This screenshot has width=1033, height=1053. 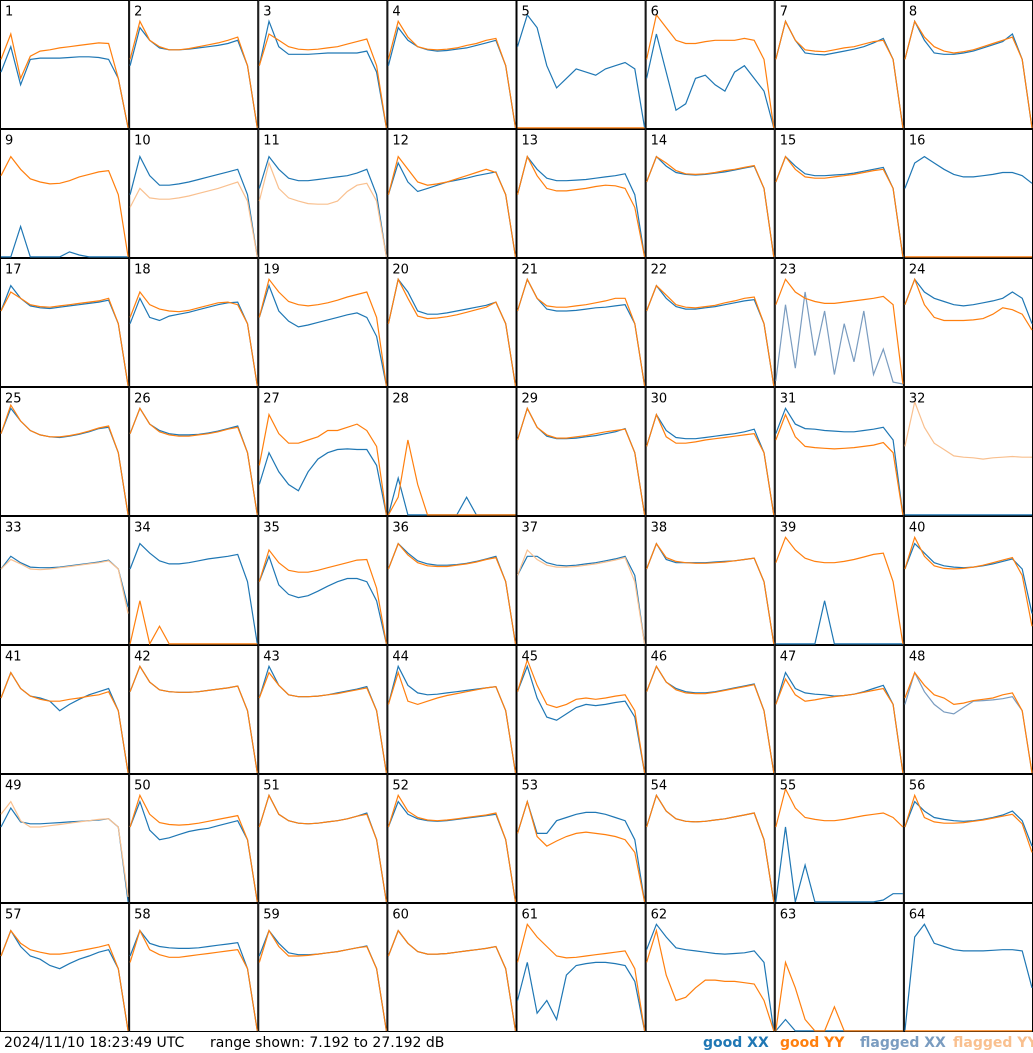 I want to click on panel-label: 28, so click(x=400, y=399).